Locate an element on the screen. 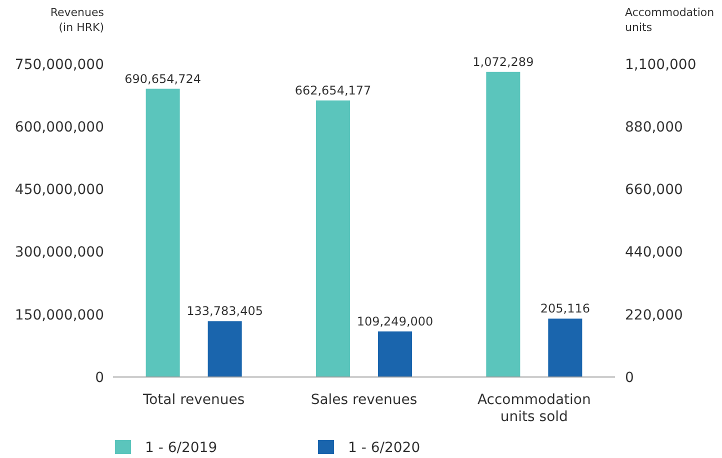 This screenshot has height=458, width=722. y2-tick-label: 0 is located at coordinates (629, 378).